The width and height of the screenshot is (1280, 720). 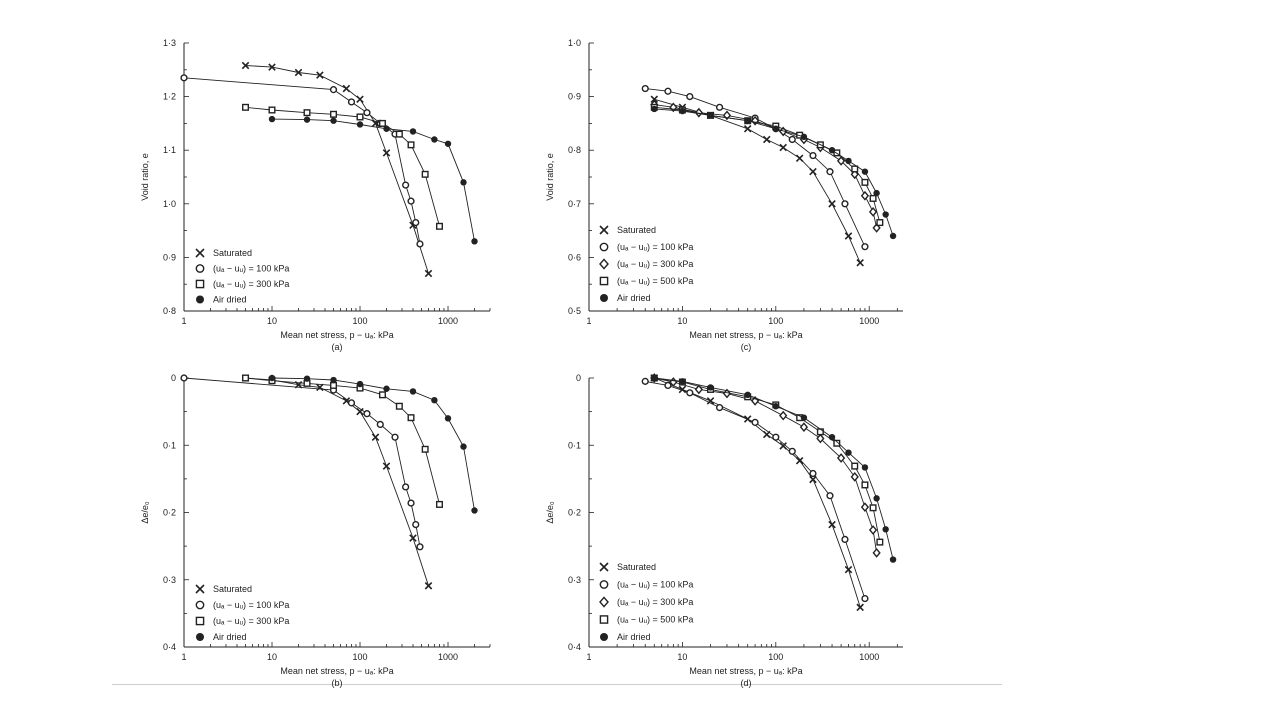 I want to click on legend-label: (uₐ − uᵤ) = 500 kPa, so click(x=655, y=620).